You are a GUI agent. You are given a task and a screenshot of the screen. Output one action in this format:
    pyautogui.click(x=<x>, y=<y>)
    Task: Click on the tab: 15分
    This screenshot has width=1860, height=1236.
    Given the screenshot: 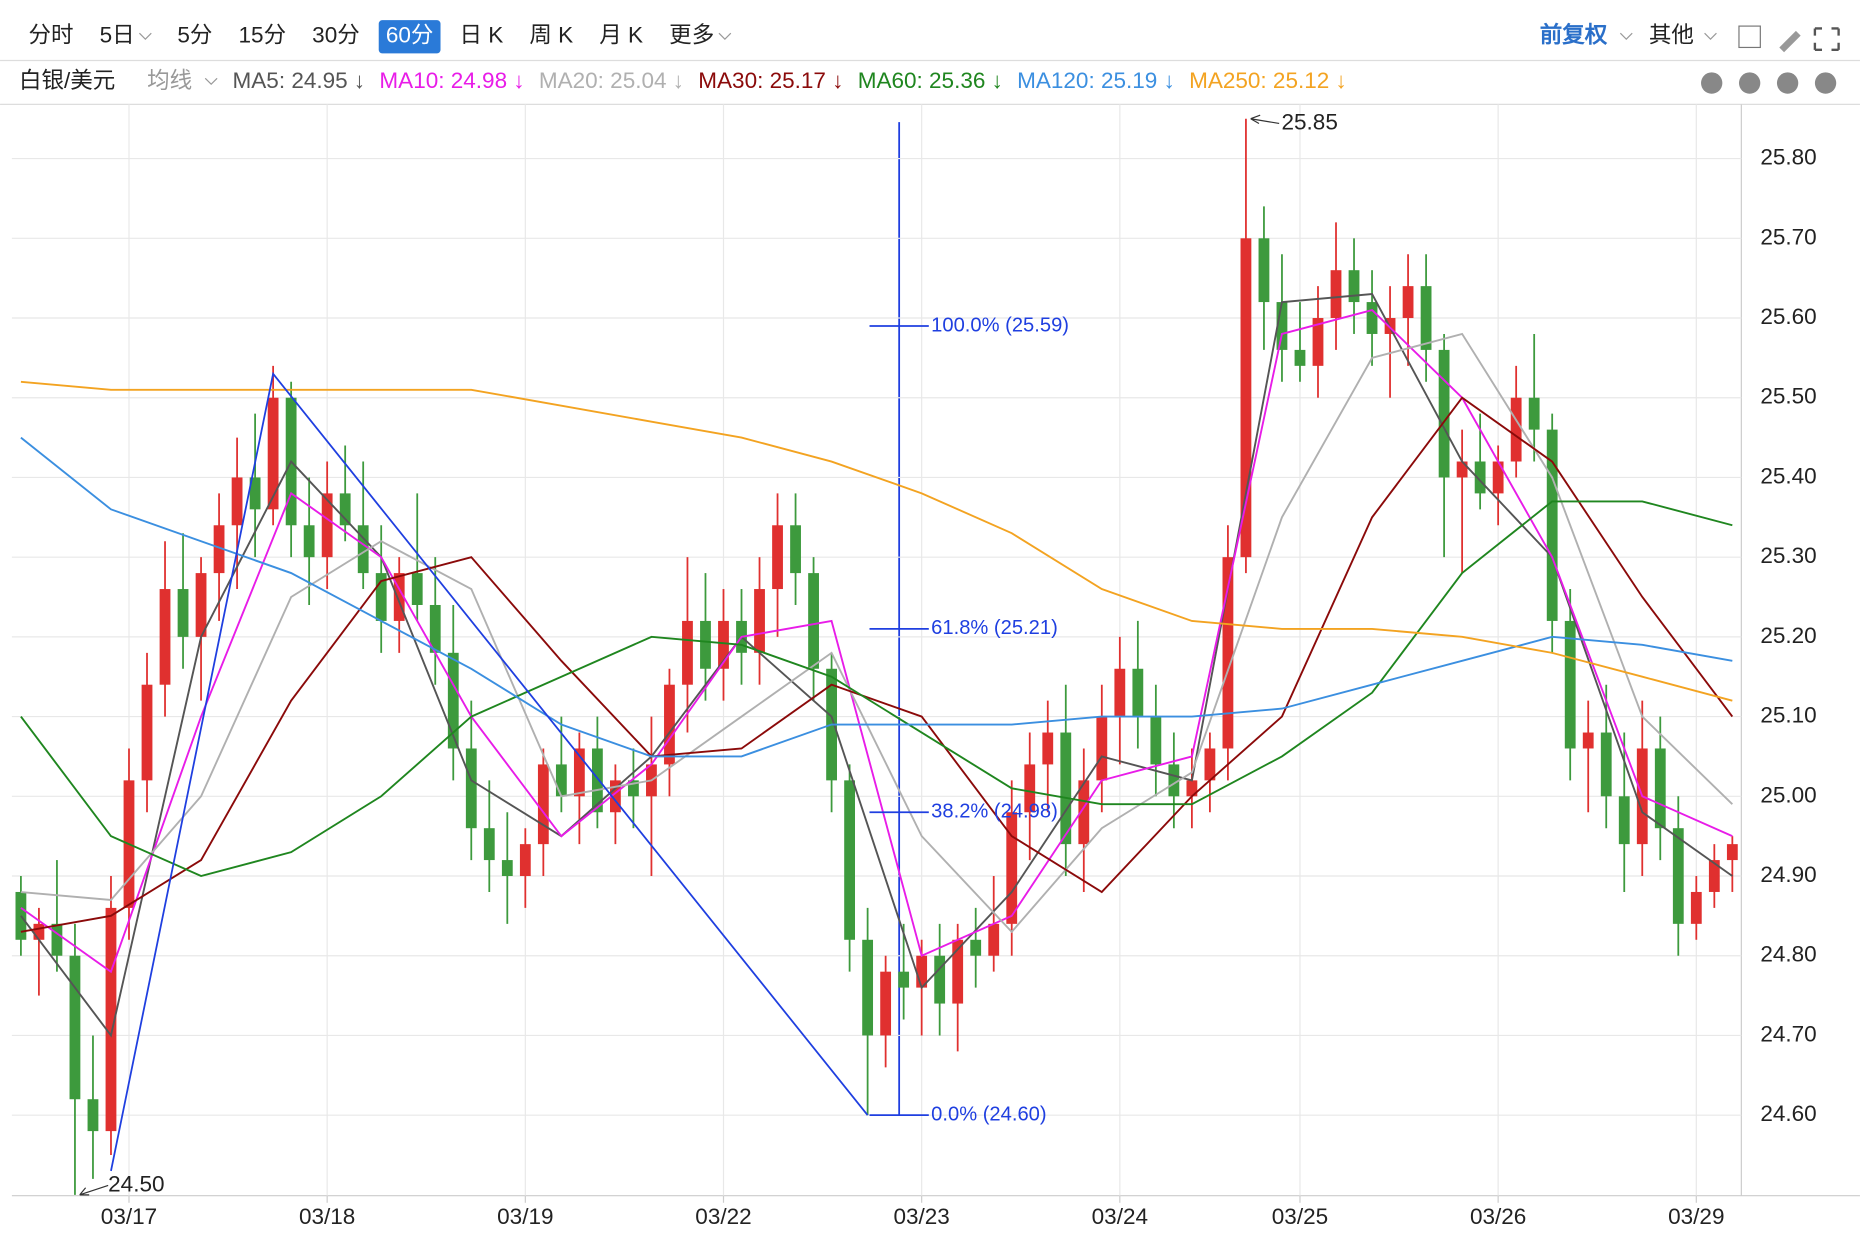 What is the action you would take?
    pyautogui.click(x=263, y=35)
    